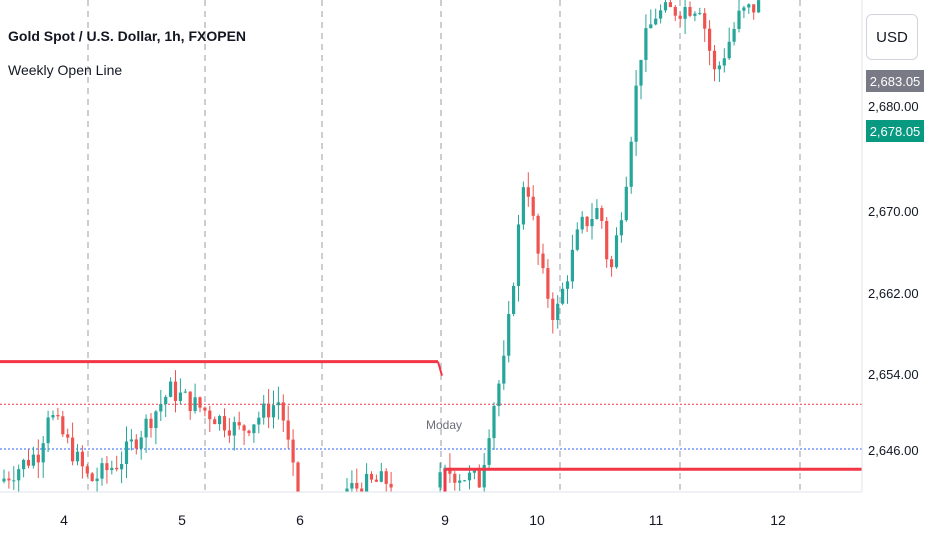 Image resolution: width=932 pixels, height=550 pixels. Describe the element at coordinates (182, 520) in the screenshot. I see `date-tick-5: 5` at that location.